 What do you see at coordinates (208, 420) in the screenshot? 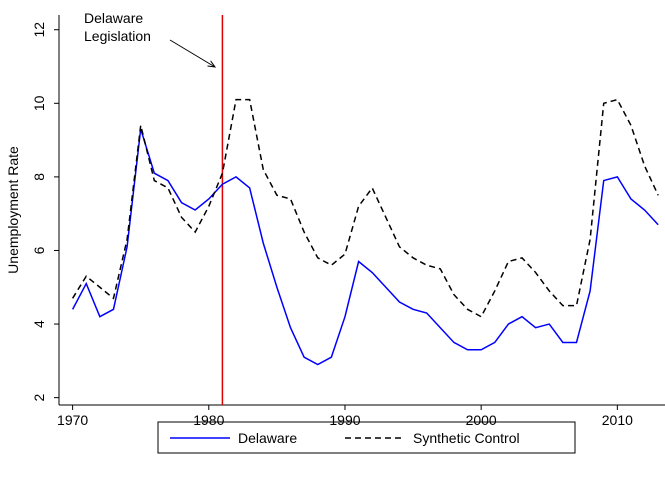
I see `x-tick-label: 1980` at bounding box center [208, 420].